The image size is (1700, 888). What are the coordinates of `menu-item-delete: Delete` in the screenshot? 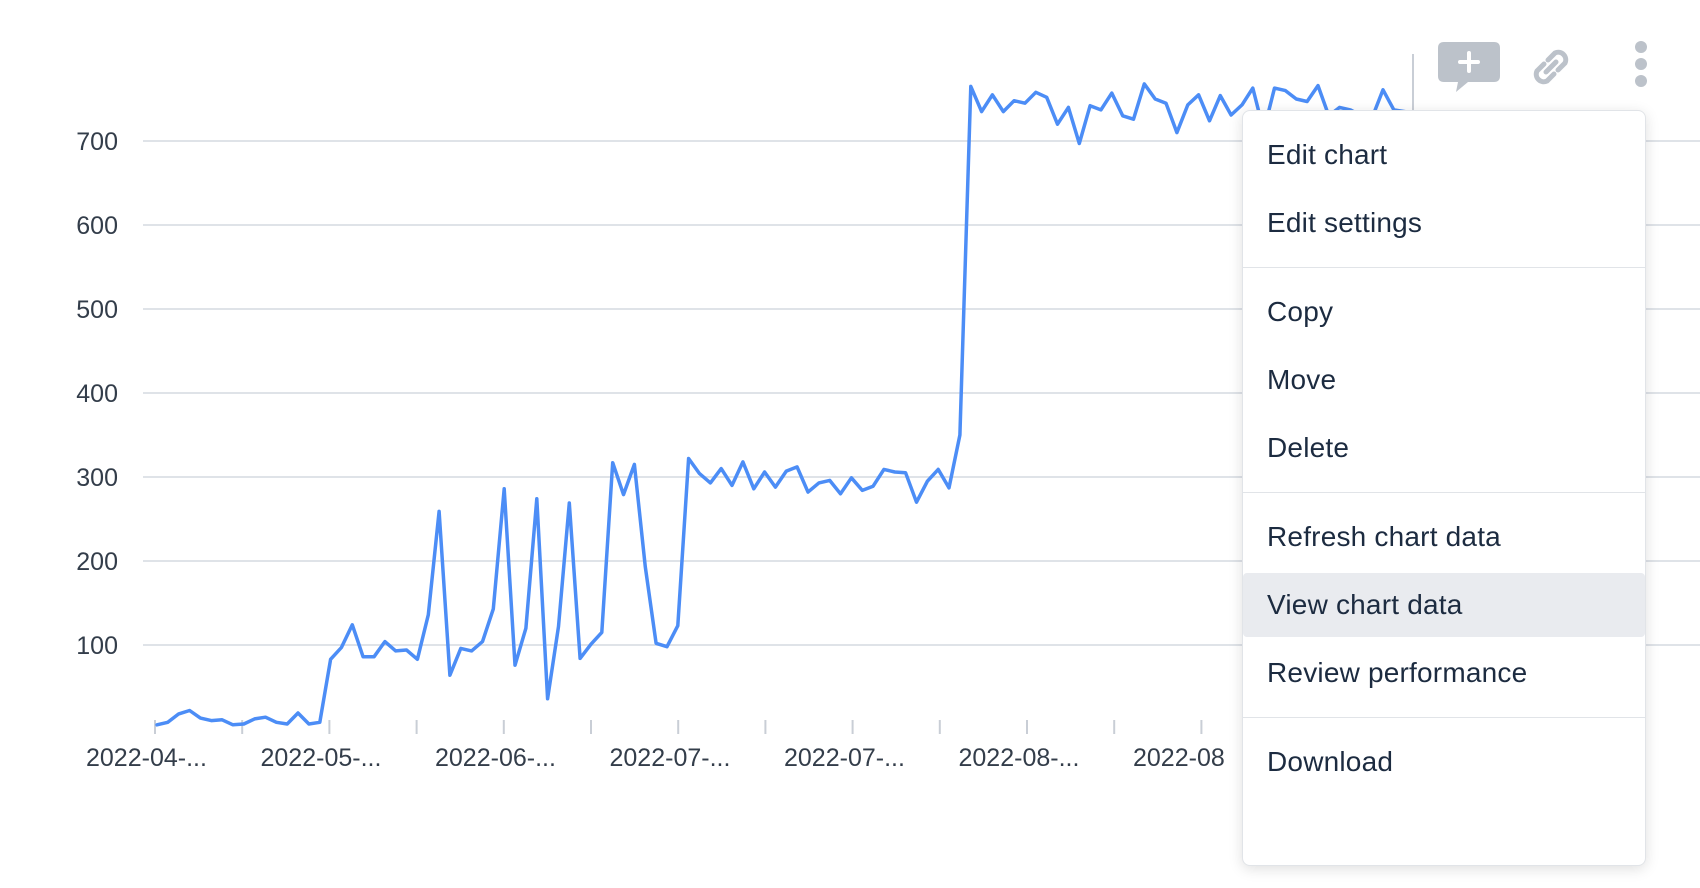 It's located at (1308, 447).